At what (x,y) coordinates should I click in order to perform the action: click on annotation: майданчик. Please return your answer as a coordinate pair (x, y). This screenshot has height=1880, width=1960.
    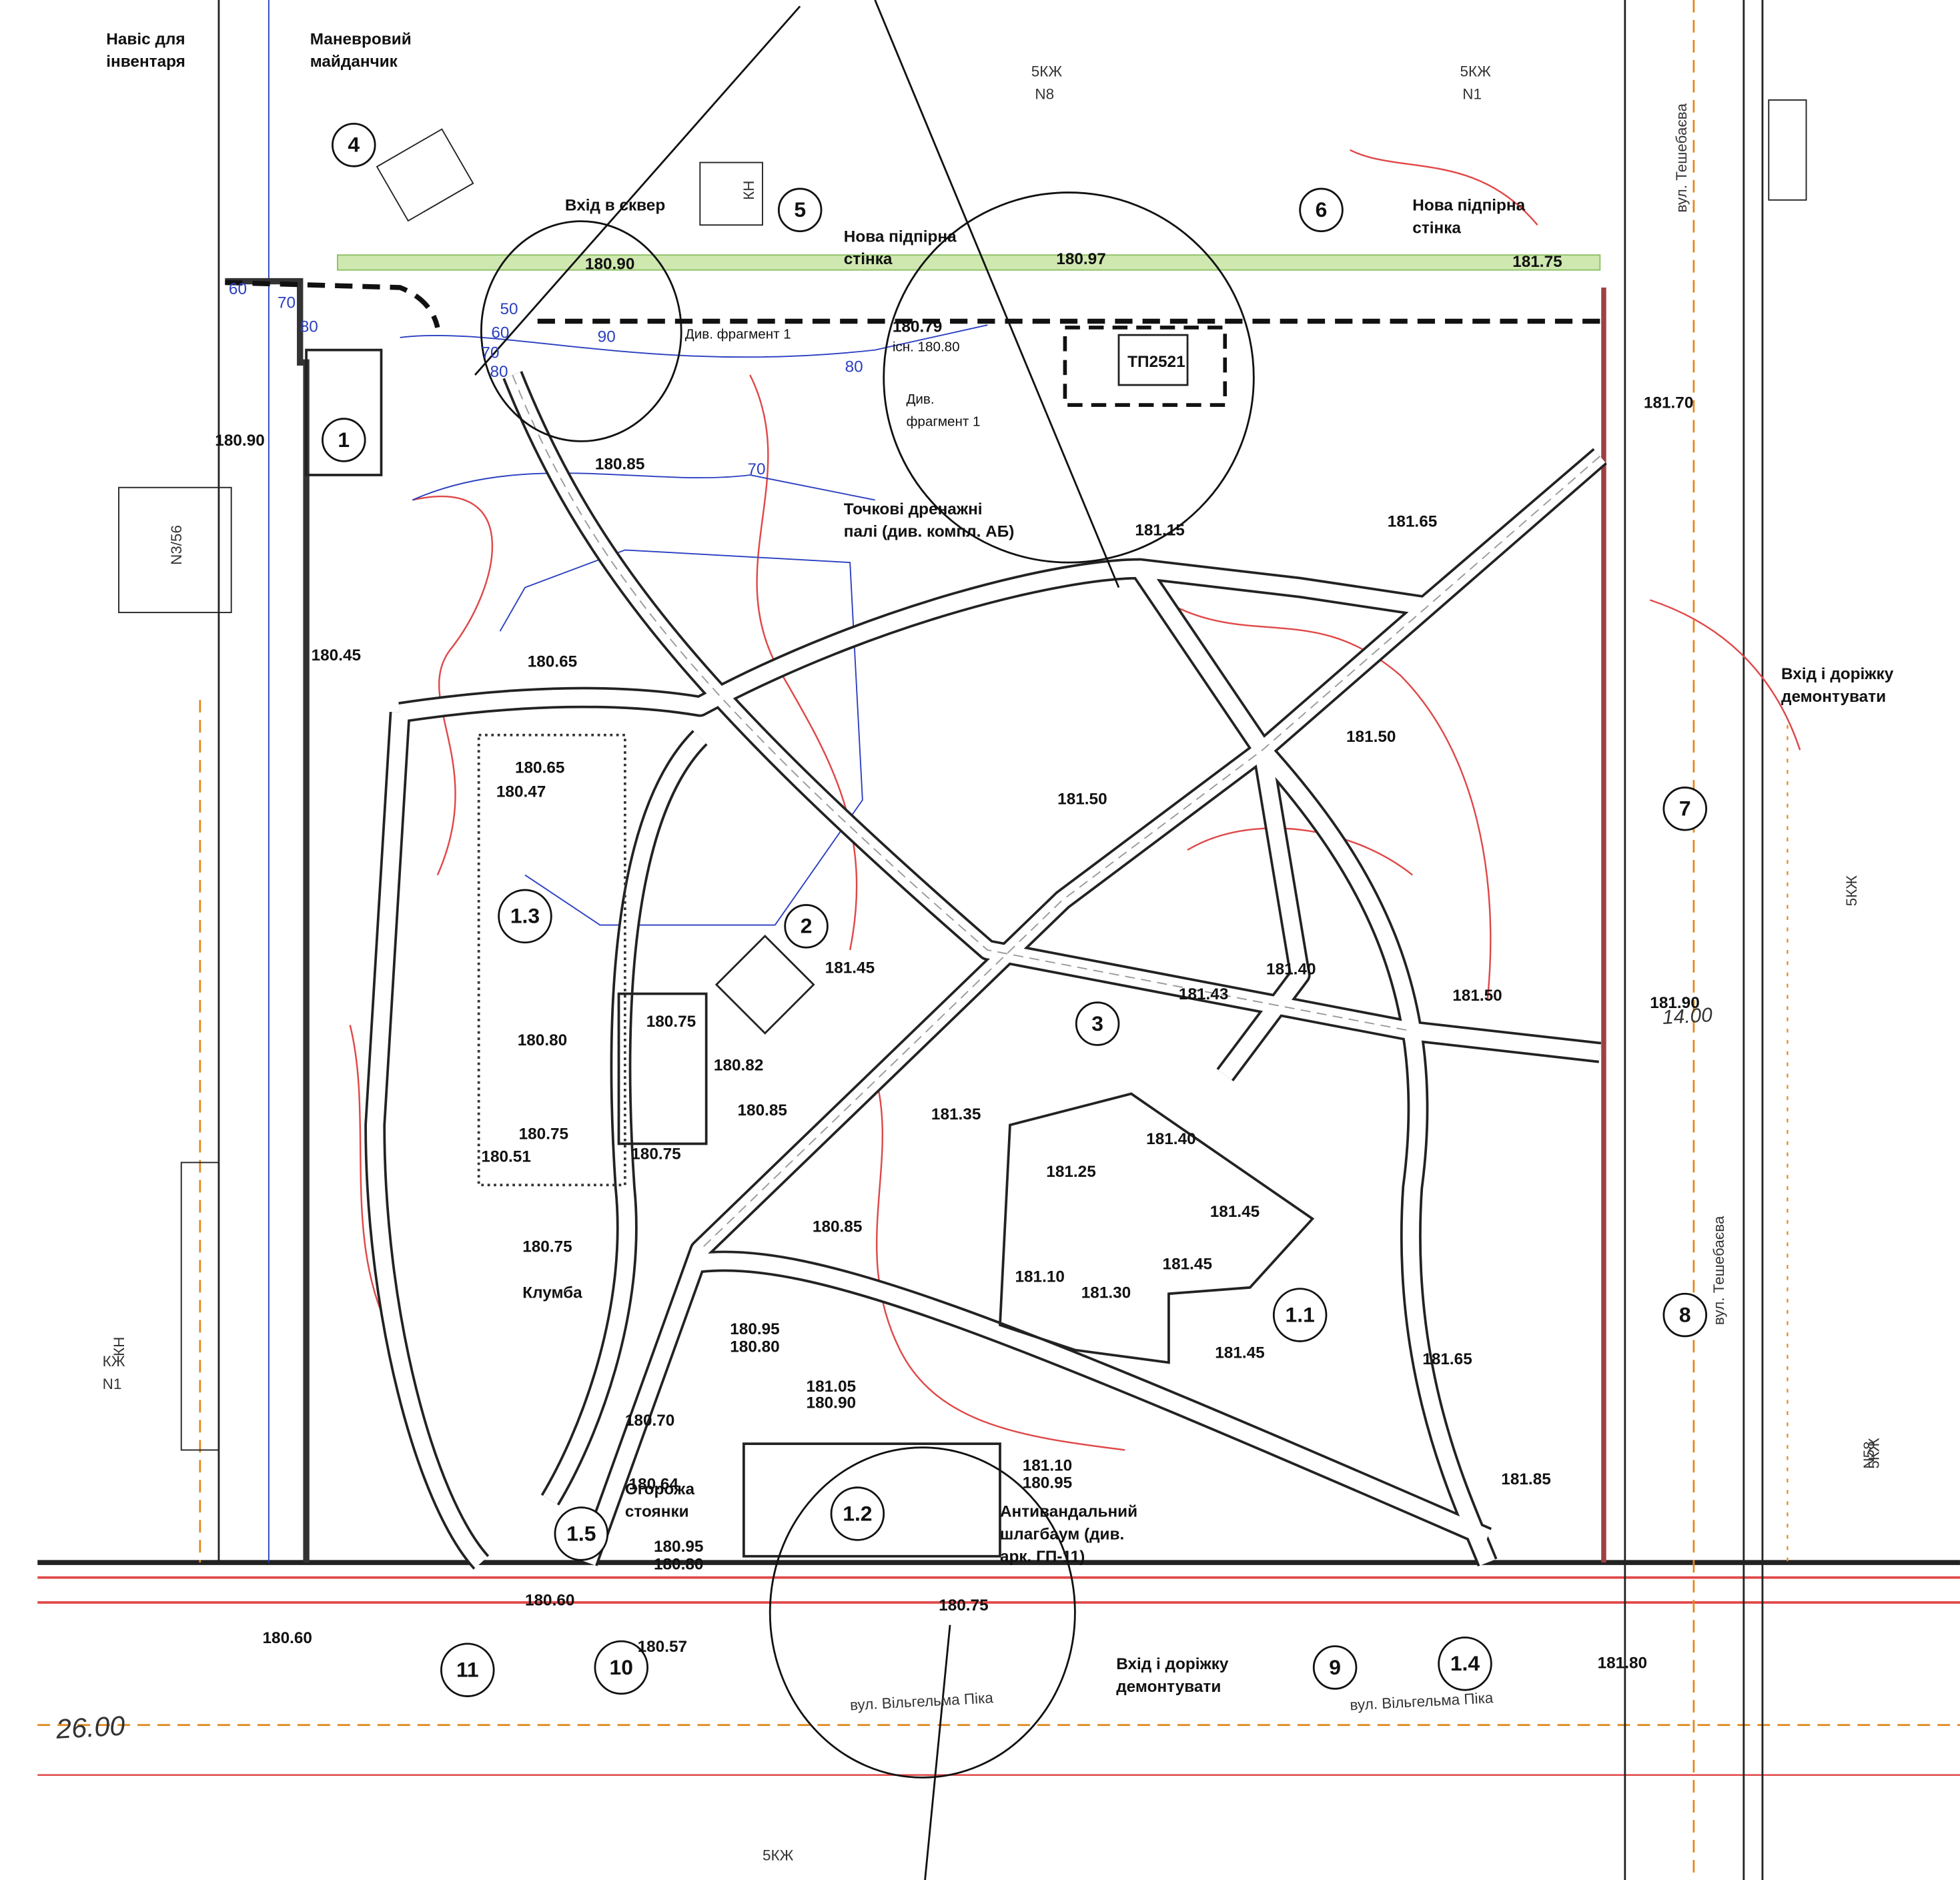
    Looking at the image, I should click on (354, 62).